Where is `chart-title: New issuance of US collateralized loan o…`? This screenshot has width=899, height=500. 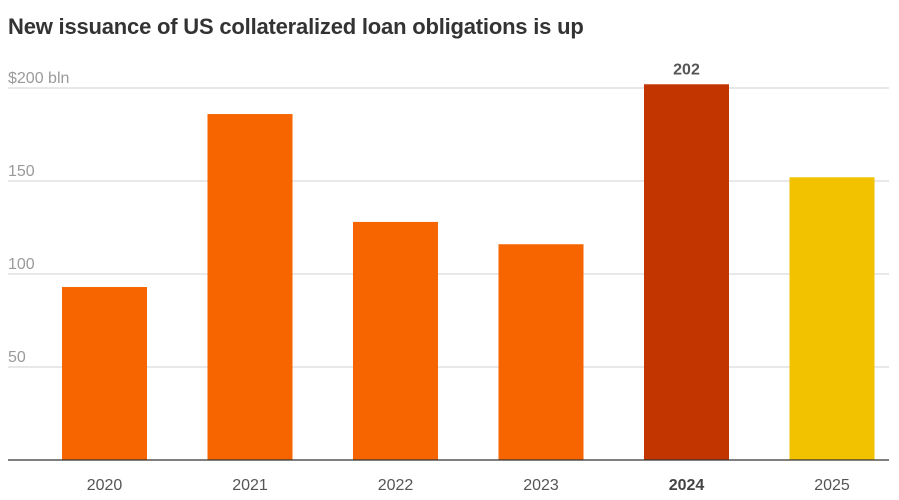 chart-title: New issuance of US collateralized loan o… is located at coordinates (296, 26).